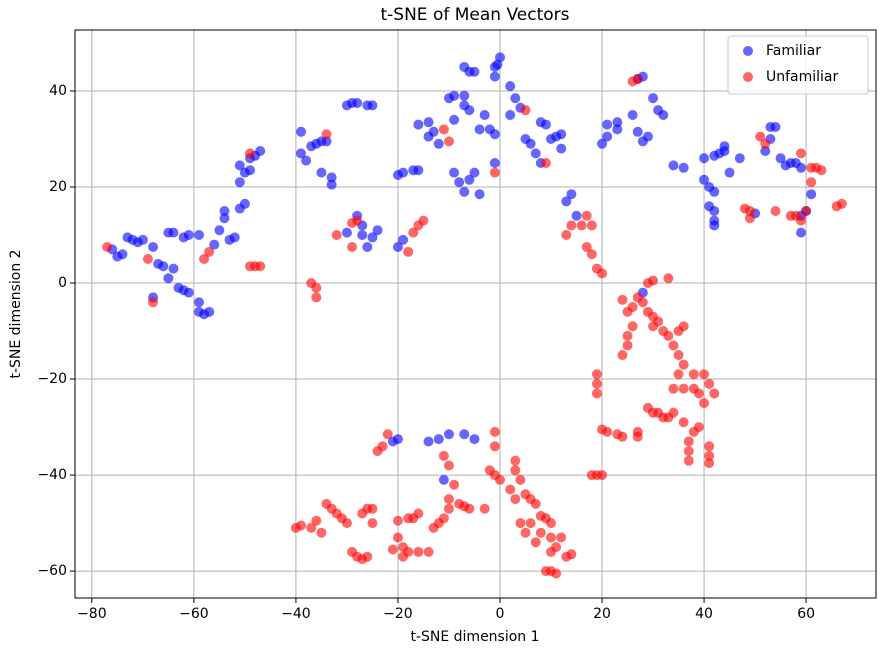 This screenshot has height=652, width=880. What do you see at coordinates (475, 15) in the screenshot?
I see `chart-title: t-SNE of Mean Vectors` at bounding box center [475, 15].